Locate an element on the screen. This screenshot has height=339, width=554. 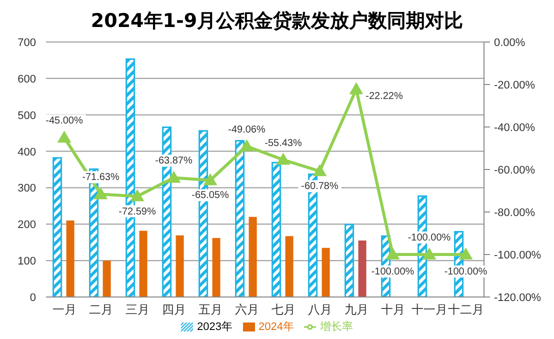
x-tick-label: 三月 is located at coordinates (137, 309).